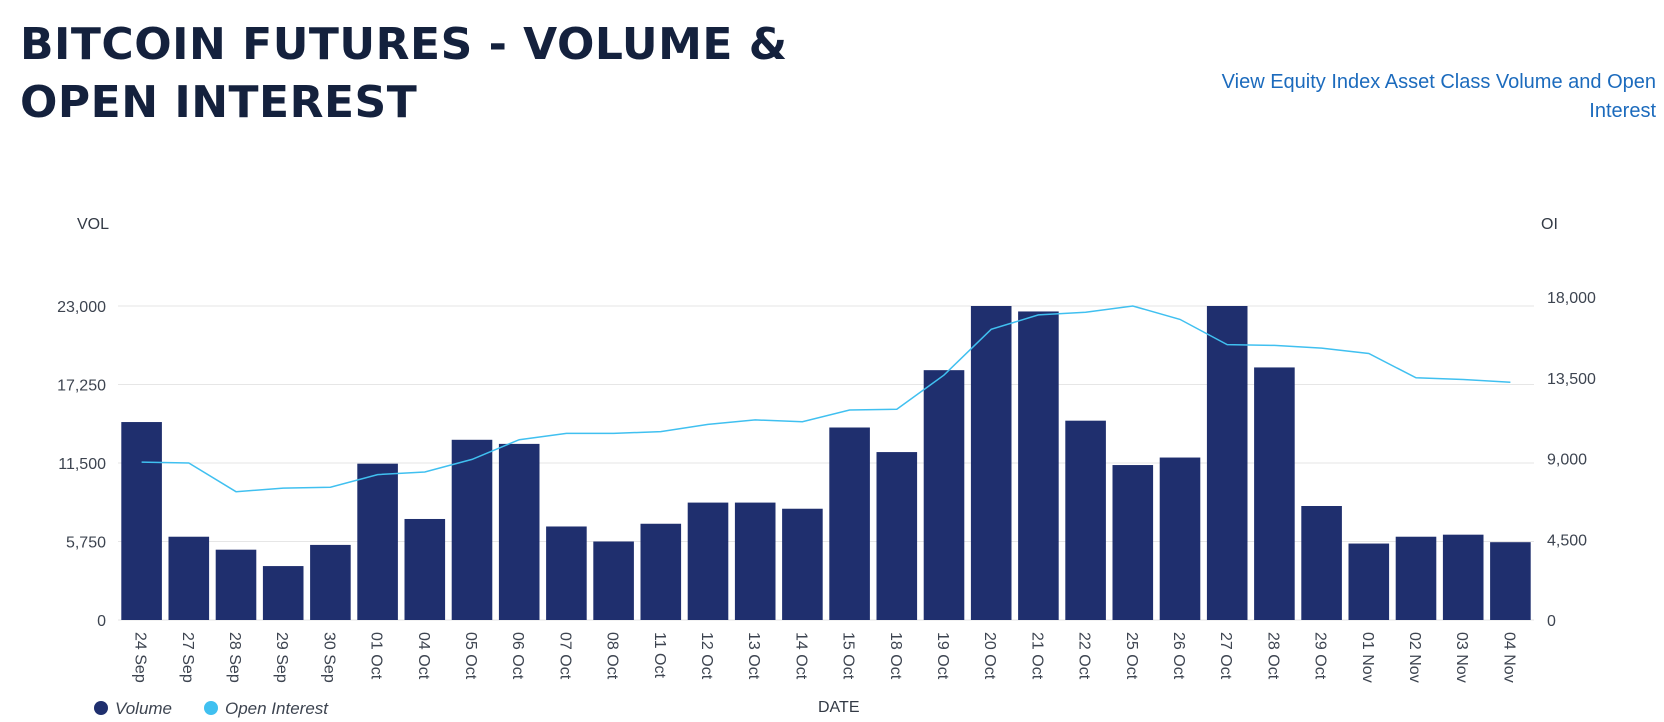 Image resolution: width=1664 pixels, height=722 pixels. What do you see at coordinates (404, 73) in the screenshot?
I see `page-title: BITCOIN FUTURES - VOLUME & OPEN INTEREST` at bounding box center [404, 73].